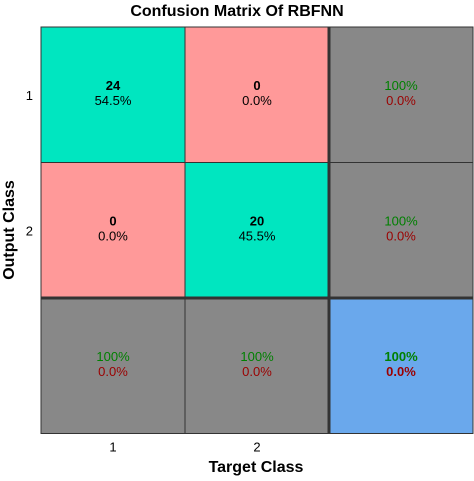 The height and width of the screenshot is (481, 474). I want to click on matrix-cell-r3-c3: 100%0.0%, so click(401, 366).